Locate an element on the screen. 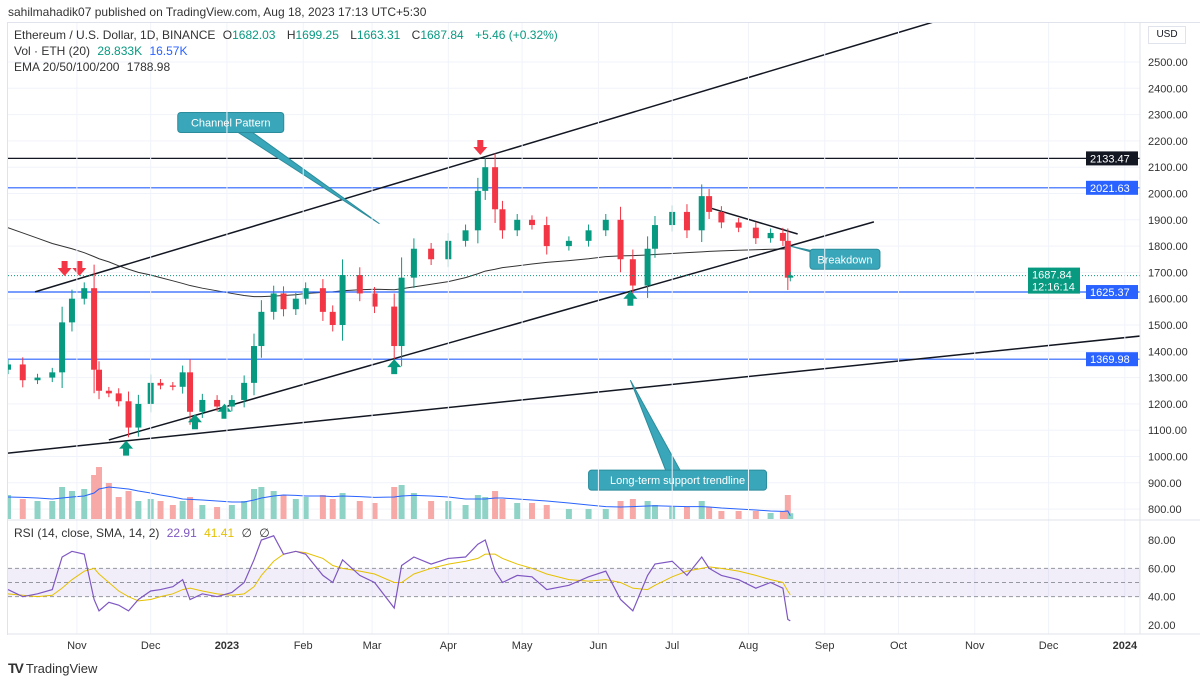 The image size is (1200, 681). tradingview-logo: TV TradingView is located at coordinates (52, 668).